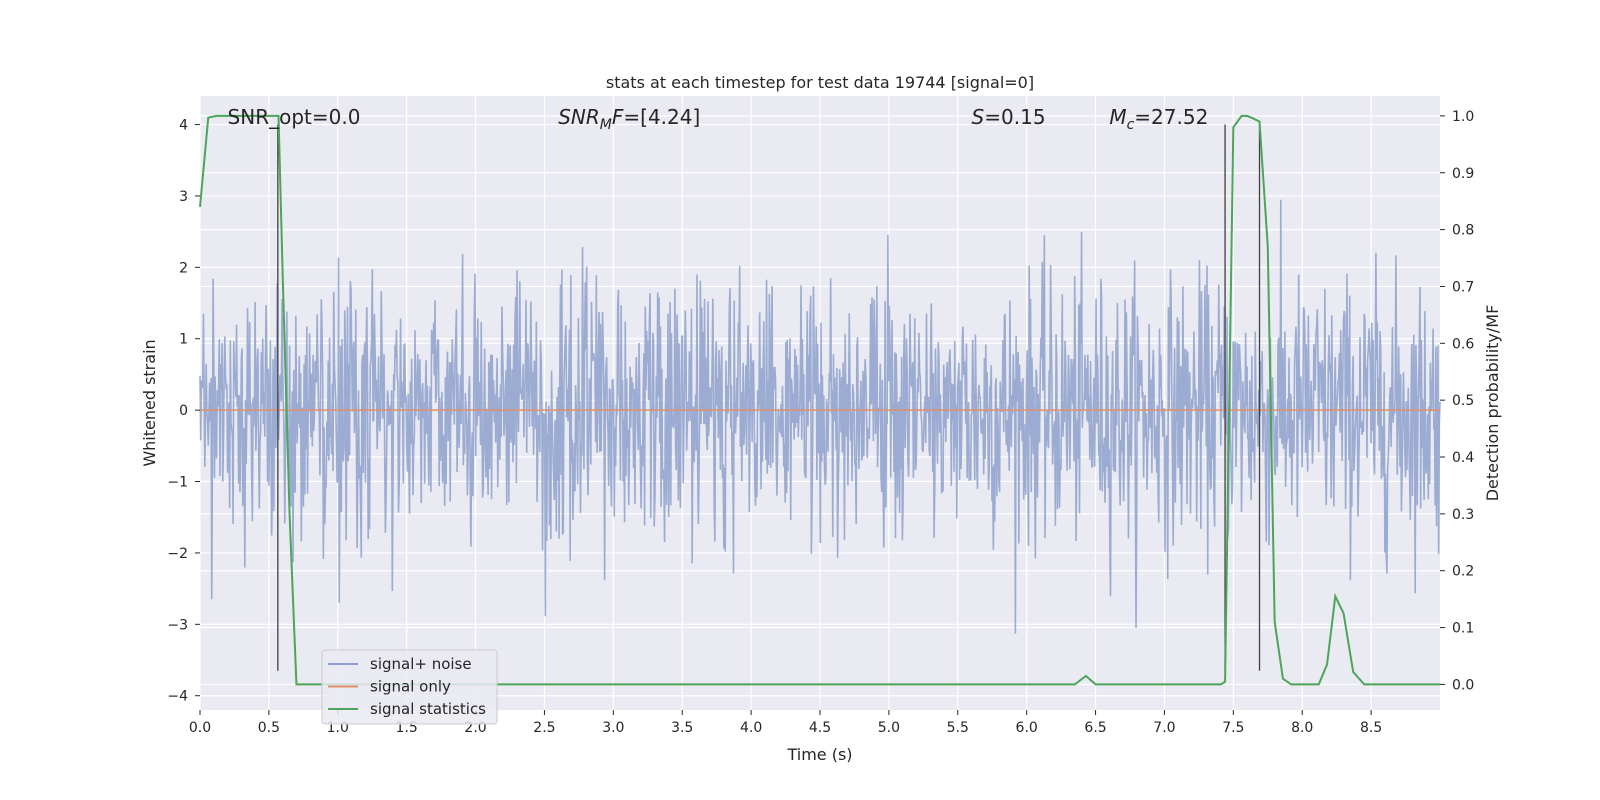  Describe the element at coordinates (1095, 728) in the screenshot. I see `x-tick-label: 6.5` at that location.